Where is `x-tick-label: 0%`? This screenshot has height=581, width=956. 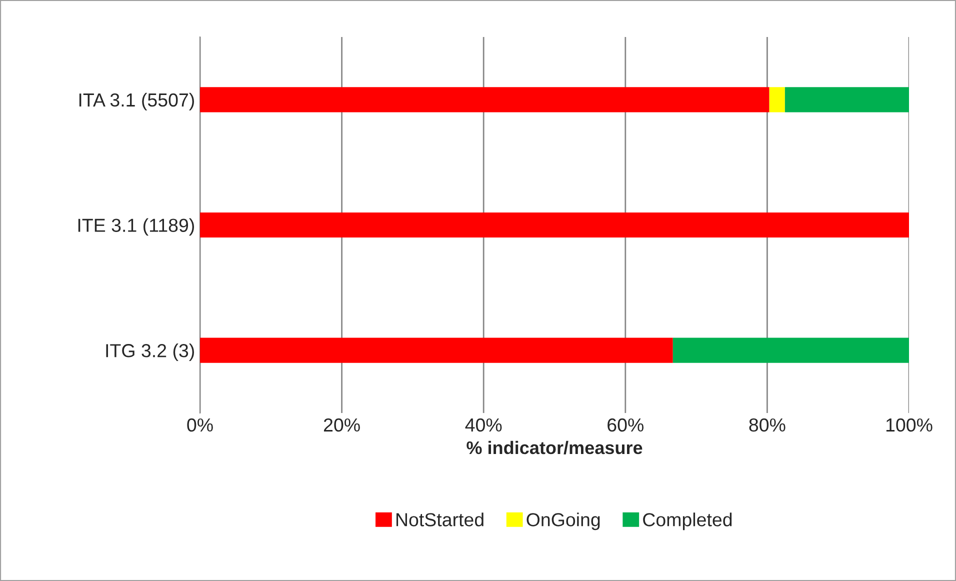 x-tick-label: 0% is located at coordinates (200, 425).